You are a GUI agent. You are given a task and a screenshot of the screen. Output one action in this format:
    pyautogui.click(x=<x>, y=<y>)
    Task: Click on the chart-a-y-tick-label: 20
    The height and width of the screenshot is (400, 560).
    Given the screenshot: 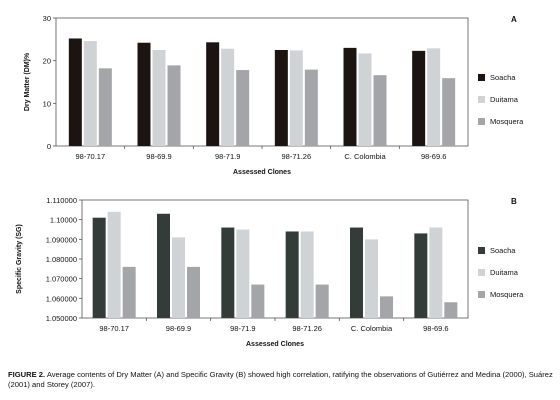 What is the action you would take?
    pyautogui.click(x=47, y=61)
    